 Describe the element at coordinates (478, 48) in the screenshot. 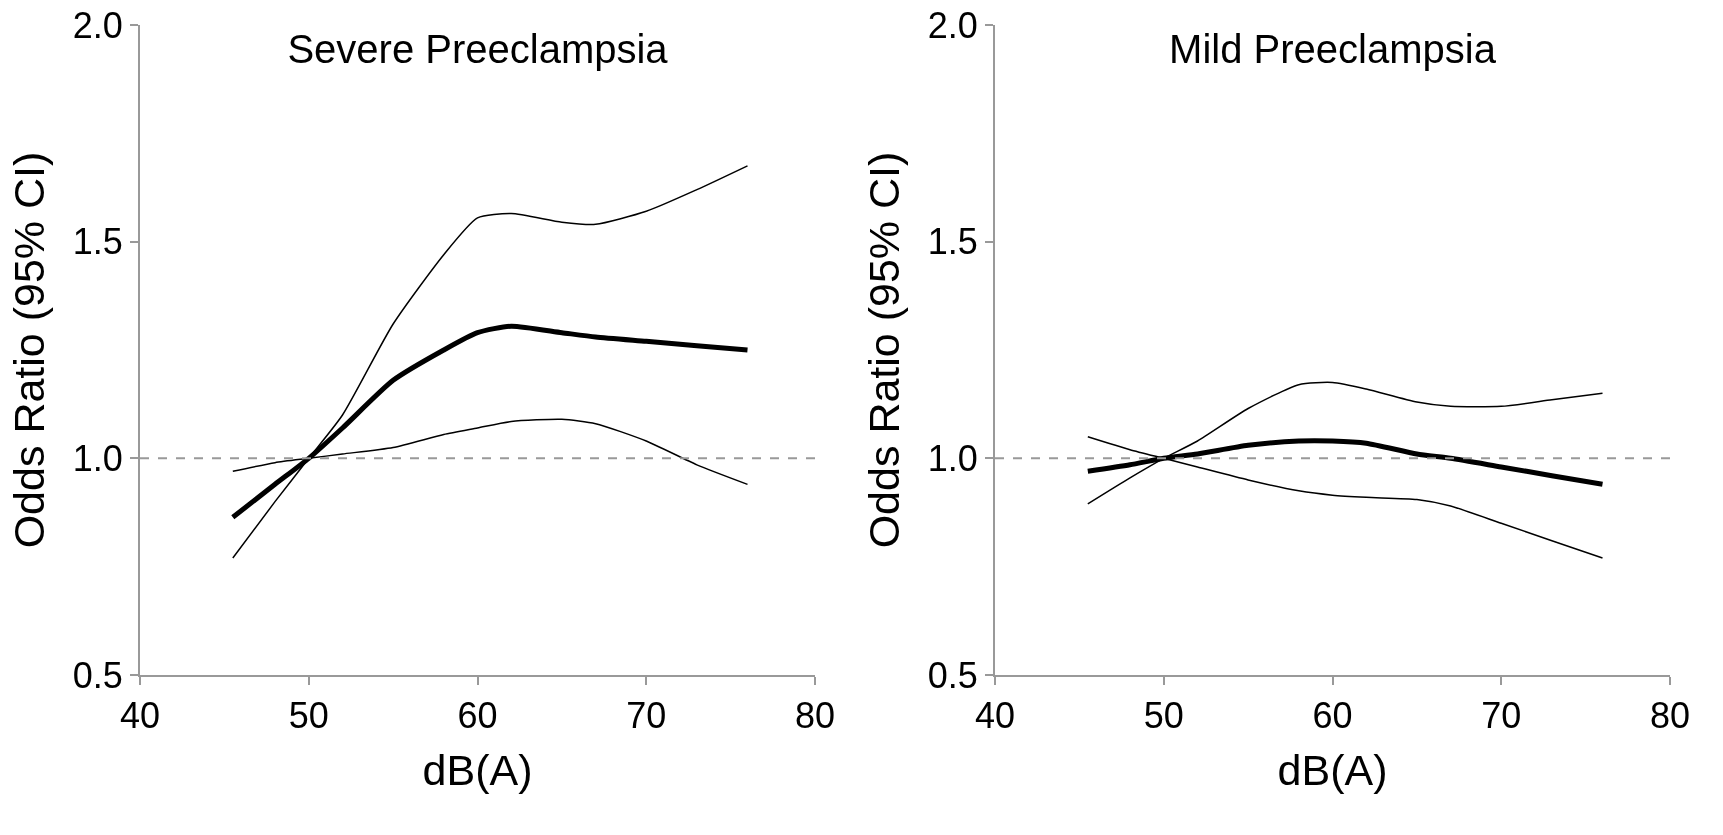

I see `chart-title: Severe Preeclampsia` at that location.